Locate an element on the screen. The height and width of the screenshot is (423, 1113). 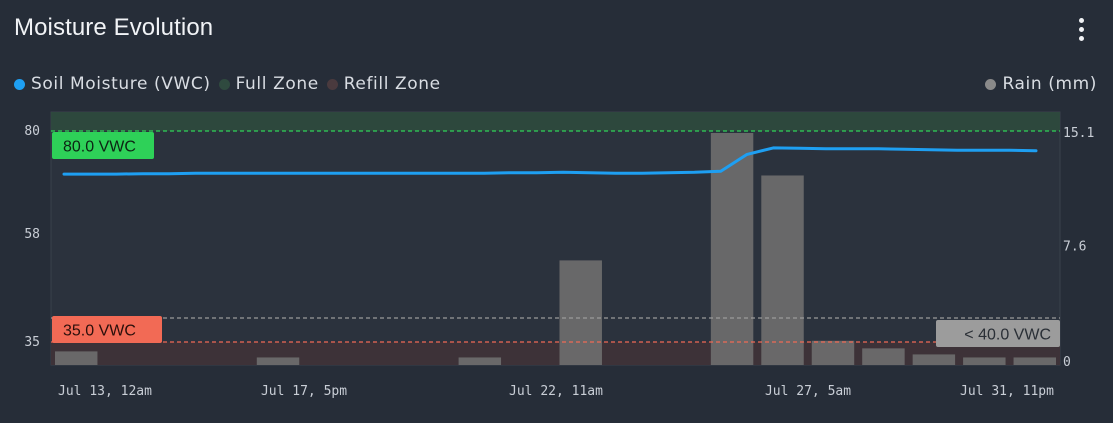
y-right-tick: 15.1 is located at coordinates (1078, 133).